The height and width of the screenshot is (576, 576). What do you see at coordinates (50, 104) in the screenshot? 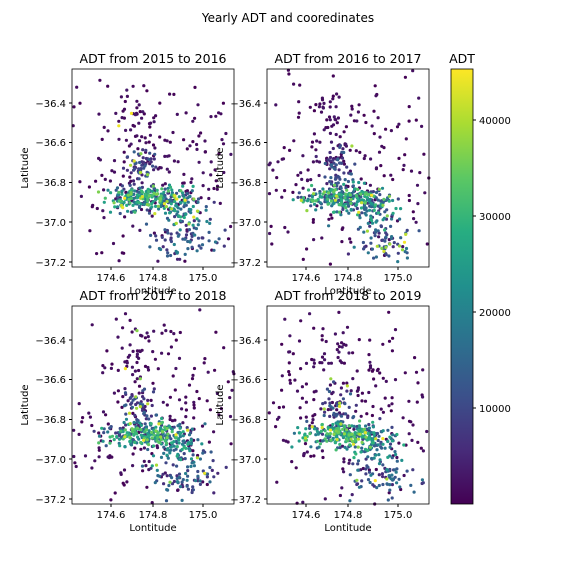
I see `y-tick-label: −36.4` at bounding box center [50, 104].